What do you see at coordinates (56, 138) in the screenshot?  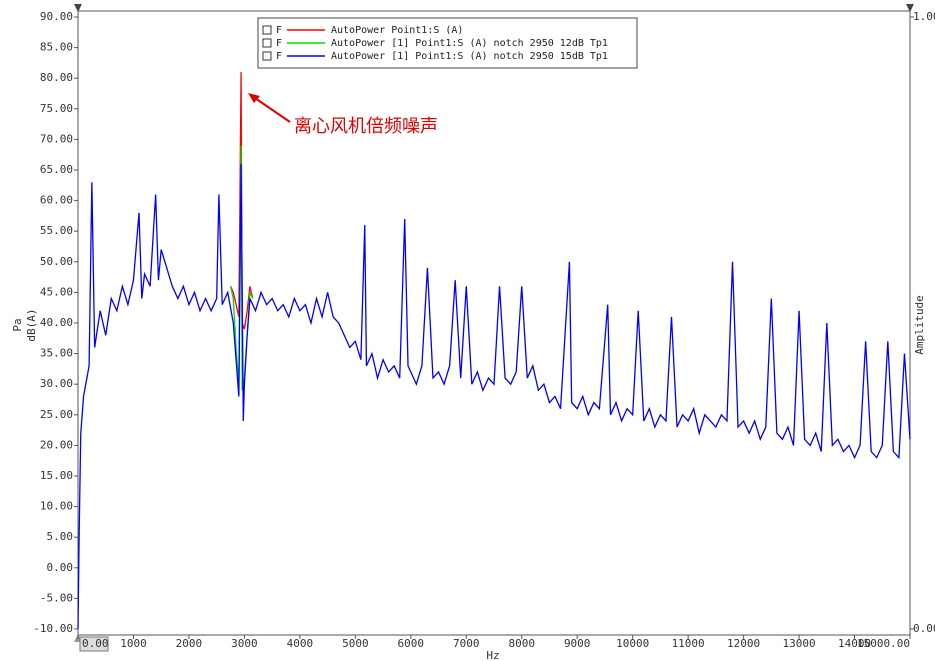 I see `y-tick-label: 70.00` at bounding box center [56, 138].